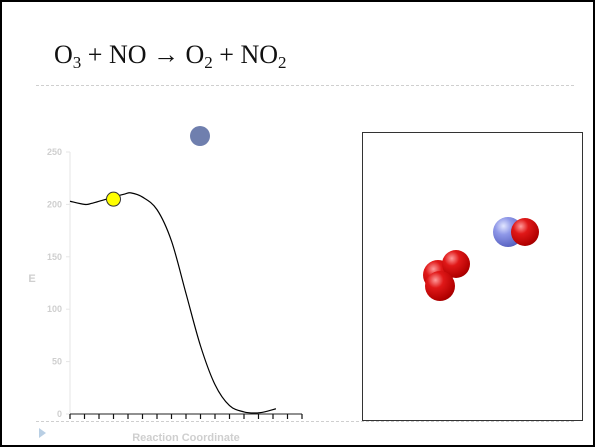  I want to click on title-o3-sub: 3, so click(77, 62).